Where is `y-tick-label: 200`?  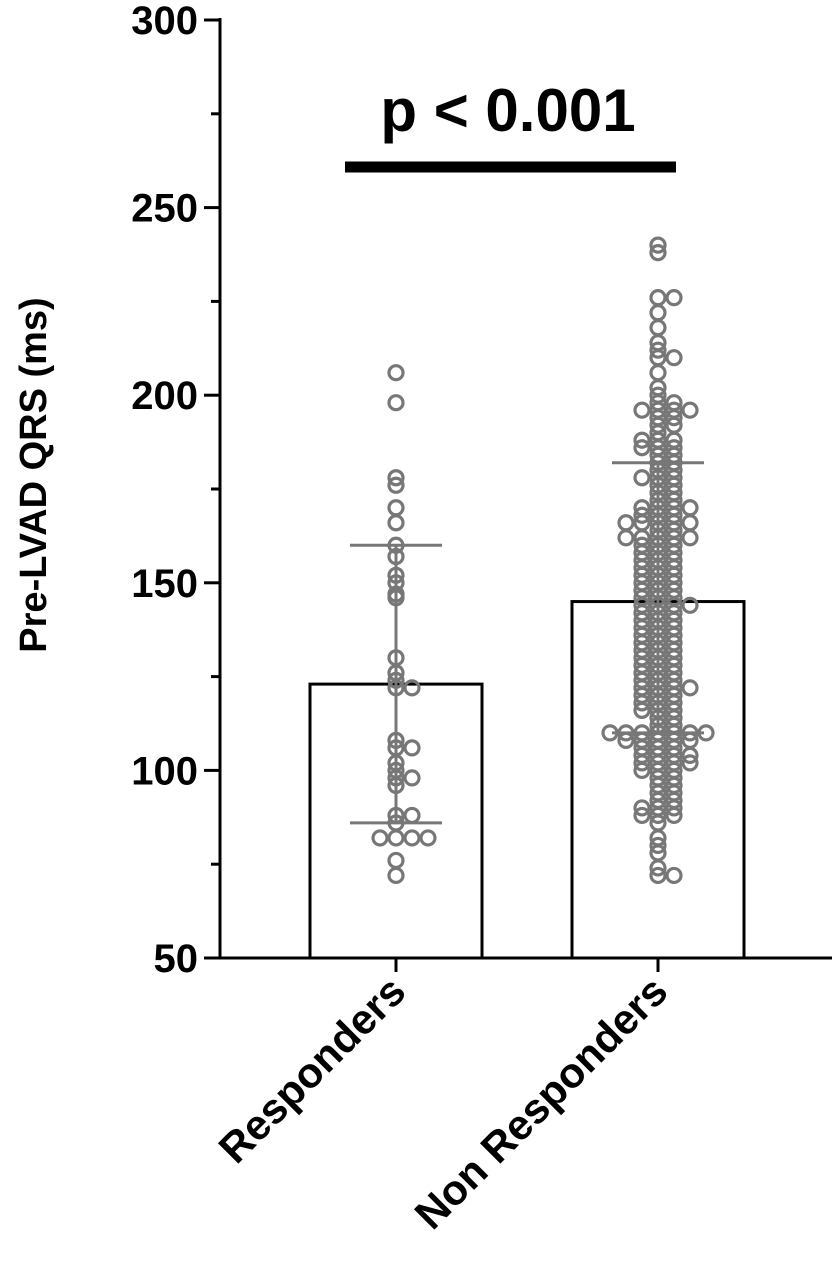 y-tick-label: 200 is located at coordinates (164, 396).